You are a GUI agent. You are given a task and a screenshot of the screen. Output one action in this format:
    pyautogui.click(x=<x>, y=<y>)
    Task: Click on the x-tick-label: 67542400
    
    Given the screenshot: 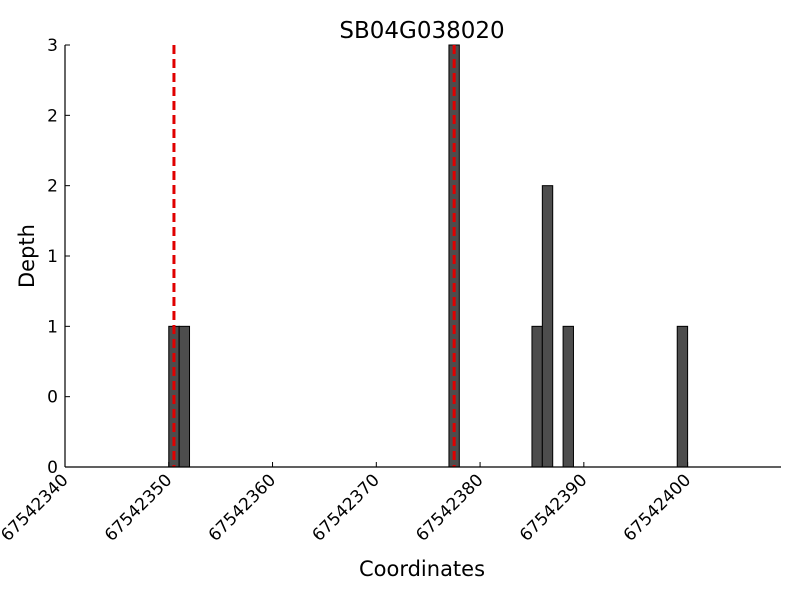 What is the action you would take?
    pyautogui.click(x=657, y=507)
    